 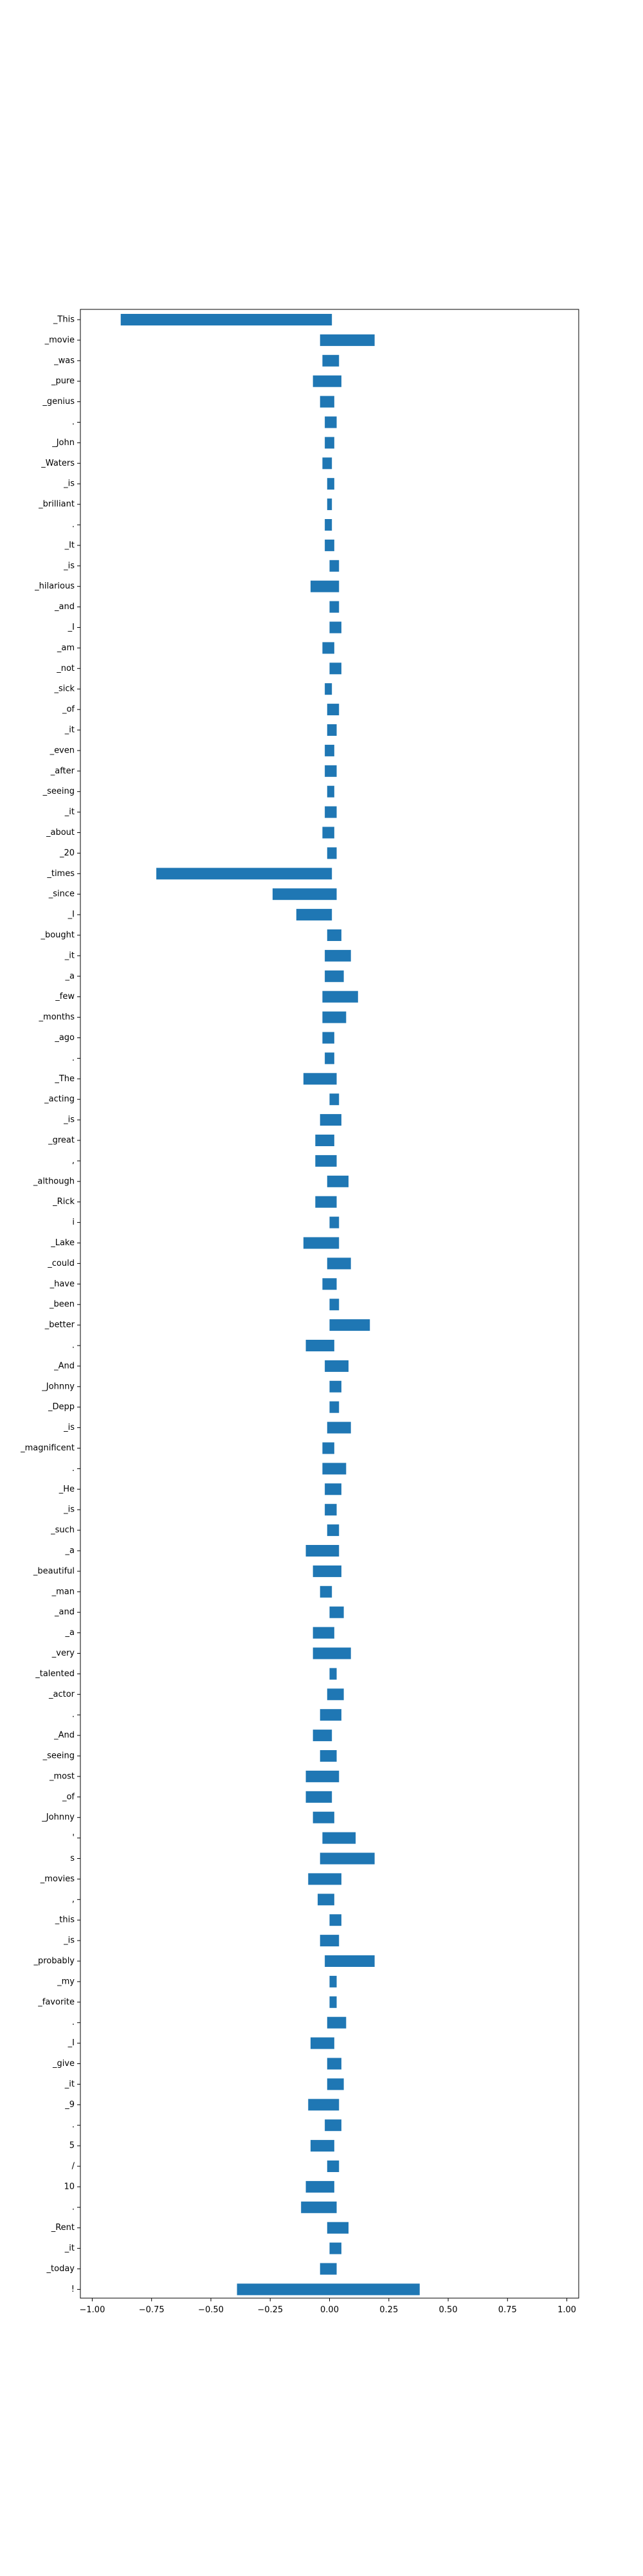 What do you see at coordinates (66, 1981) in the screenshot?
I see `y-tick-label-81: _my` at bounding box center [66, 1981].